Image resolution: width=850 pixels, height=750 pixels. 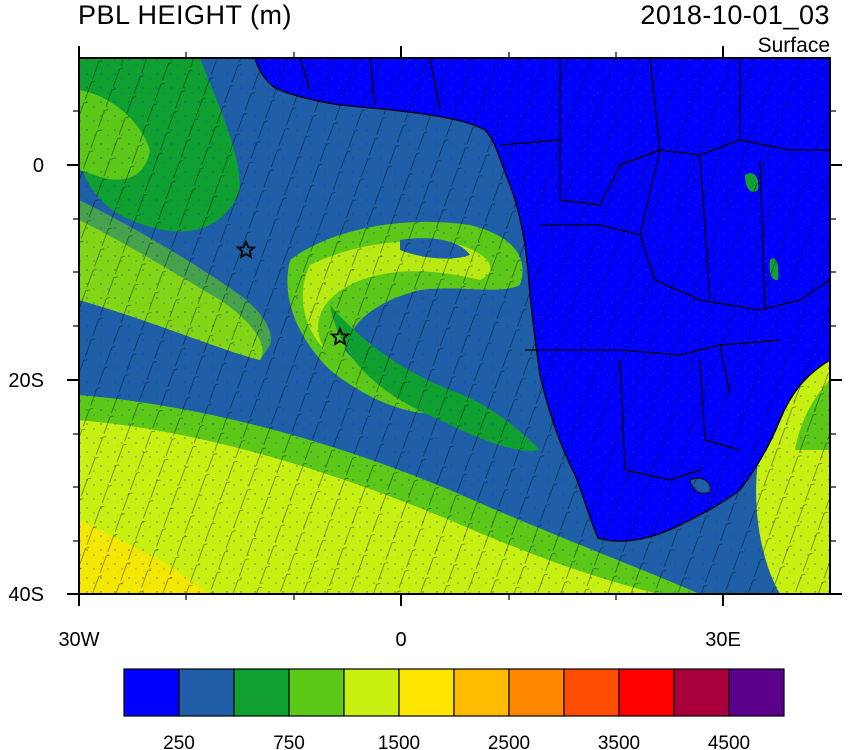 I want to click on lat-label-20s: 20S, so click(x=26, y=381).